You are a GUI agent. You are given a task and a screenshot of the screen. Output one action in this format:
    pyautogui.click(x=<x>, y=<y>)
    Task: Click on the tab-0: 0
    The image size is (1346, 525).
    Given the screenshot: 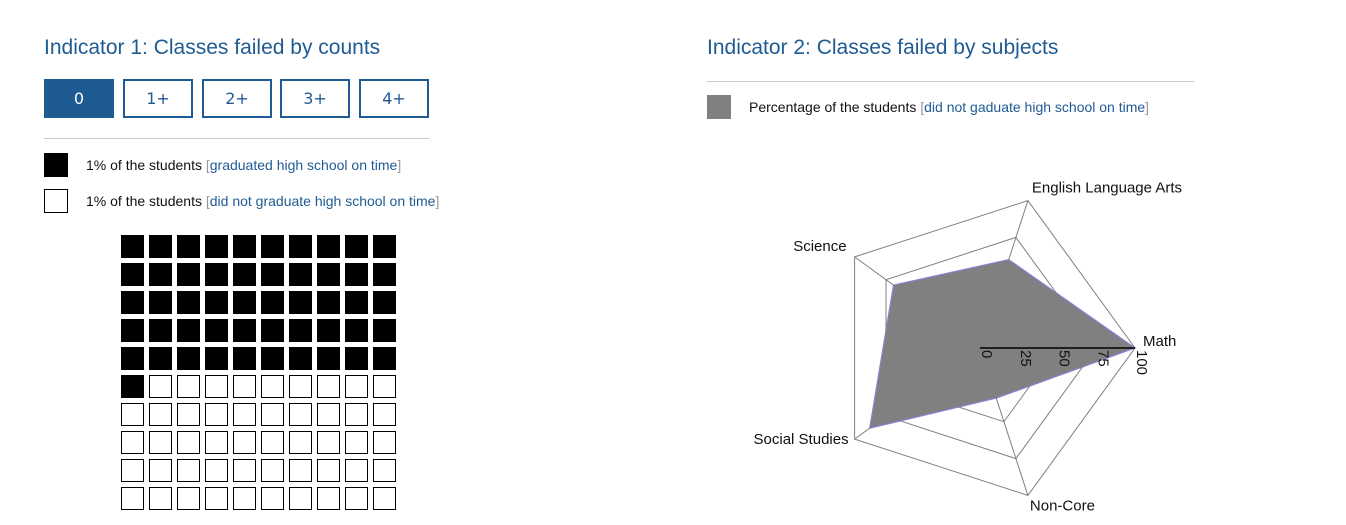 What is the action you would take?
    pyautogui.click(x=79, y=98)
    